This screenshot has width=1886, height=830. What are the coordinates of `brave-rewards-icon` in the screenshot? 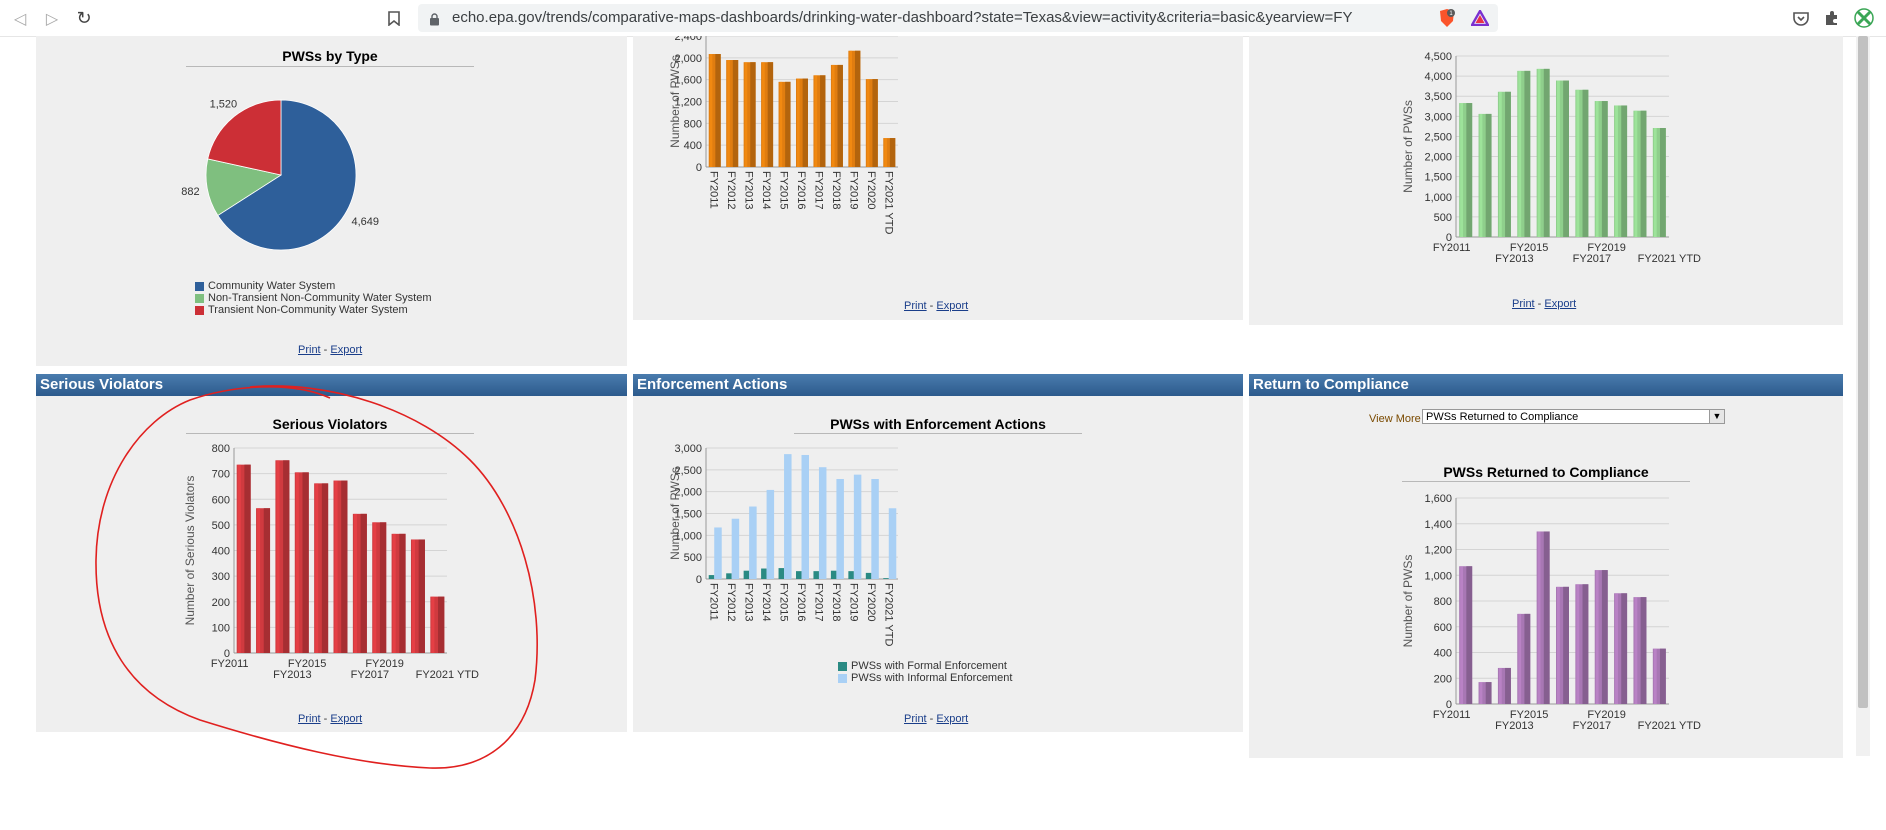 It's located at (1480, 18).